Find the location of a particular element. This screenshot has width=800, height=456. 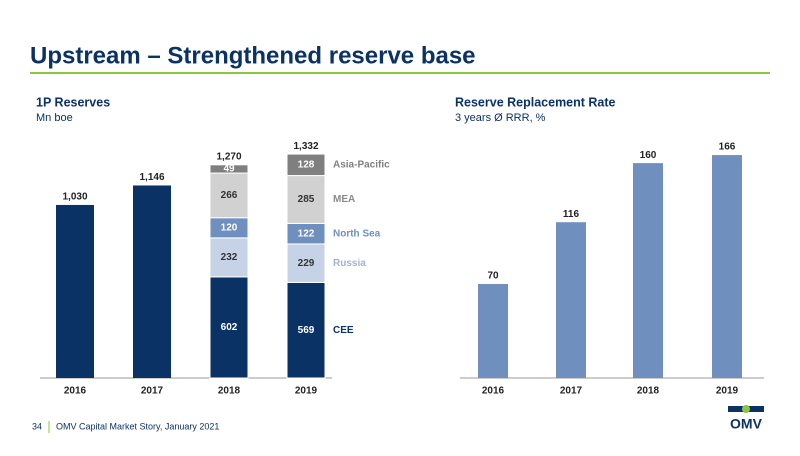

logo: OMV is located at coordinates (746, 418).